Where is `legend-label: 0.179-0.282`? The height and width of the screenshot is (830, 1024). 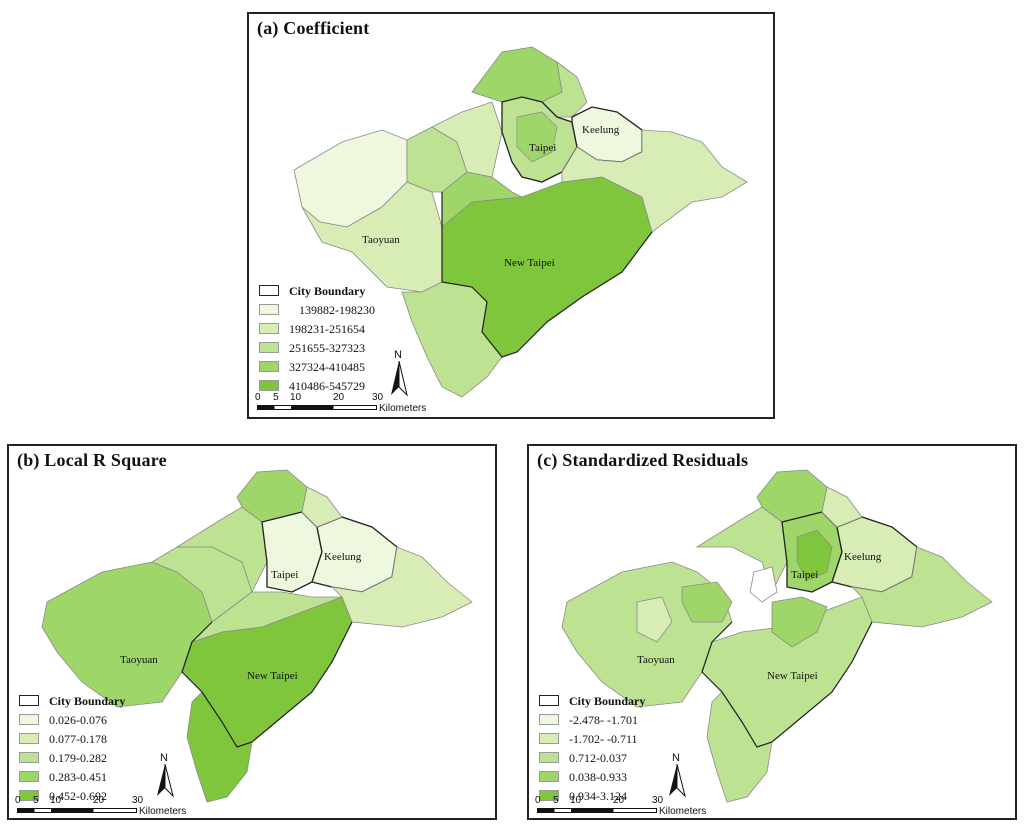 legend-label: 0.179-0.282 is located at coordinates (78, 758).